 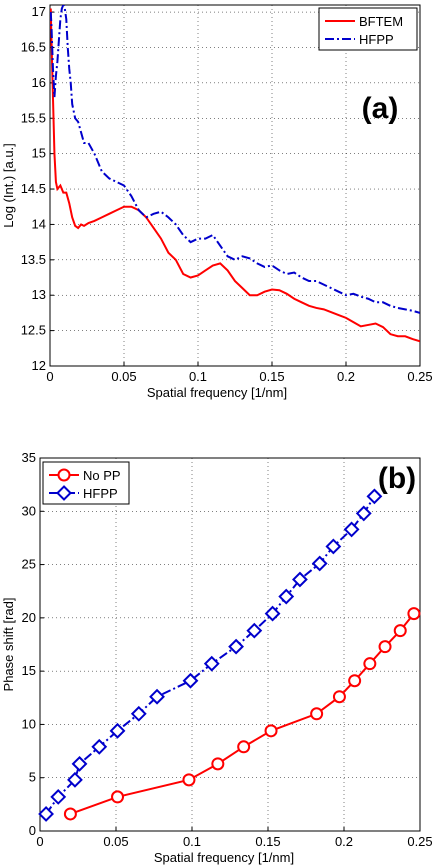 What do you see at coordinates (39, 11) in the screenshot?
I see `panel-a-y-tick-label: 17` at bounding box center [39, 11].